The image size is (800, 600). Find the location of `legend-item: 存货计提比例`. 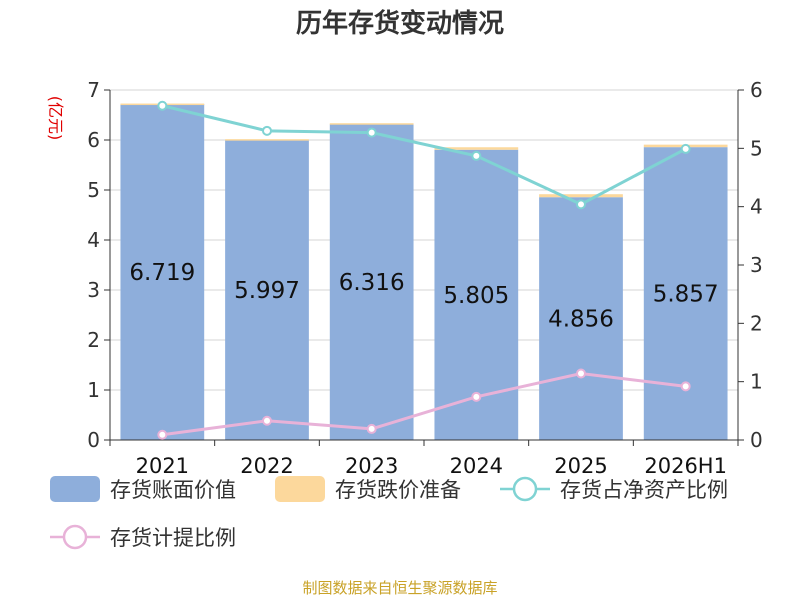

legend-item: 存货计提比例 is located at coordinates (143, 537).